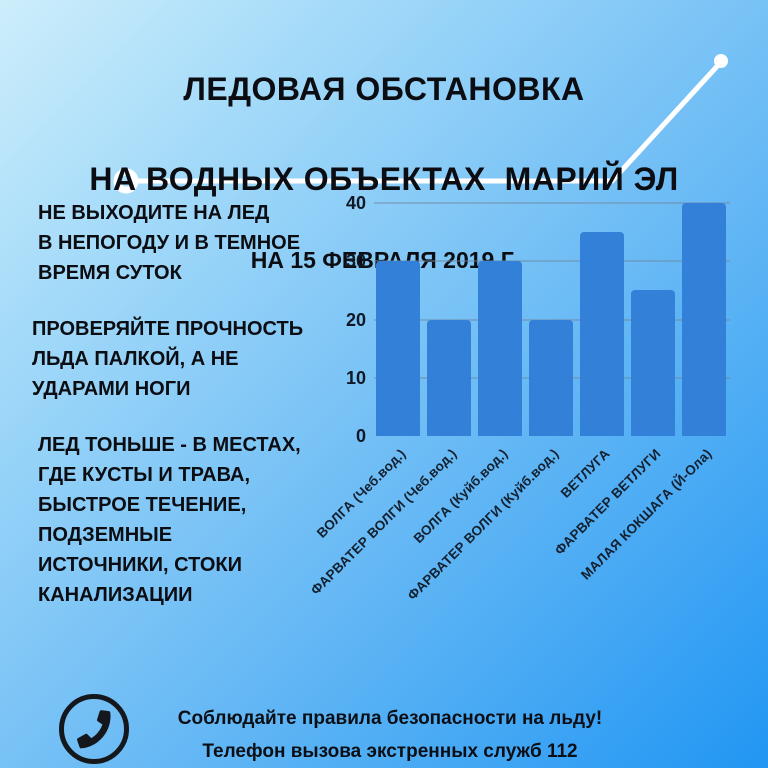  What do you see at coordinates (355, 261) in the screenshot?
I see `y-axis-tick-label: 30` at bounding box center [355, 261].